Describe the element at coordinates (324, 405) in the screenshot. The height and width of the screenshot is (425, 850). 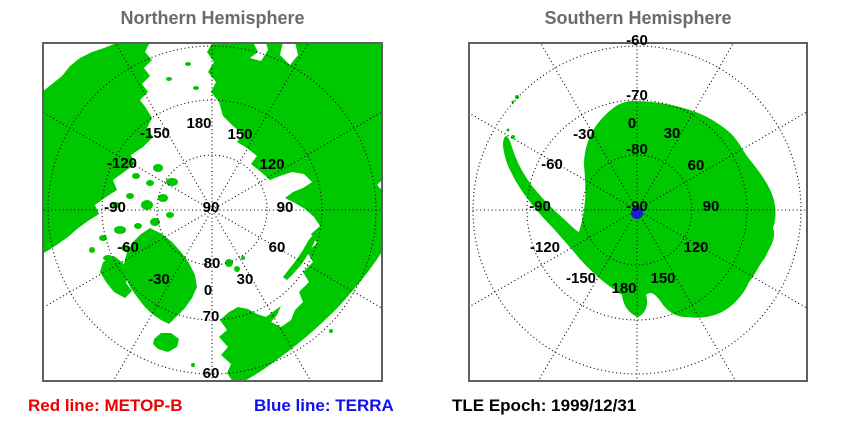
I see `legend-blue-line-terra: Blue line: TERRA` at that location.